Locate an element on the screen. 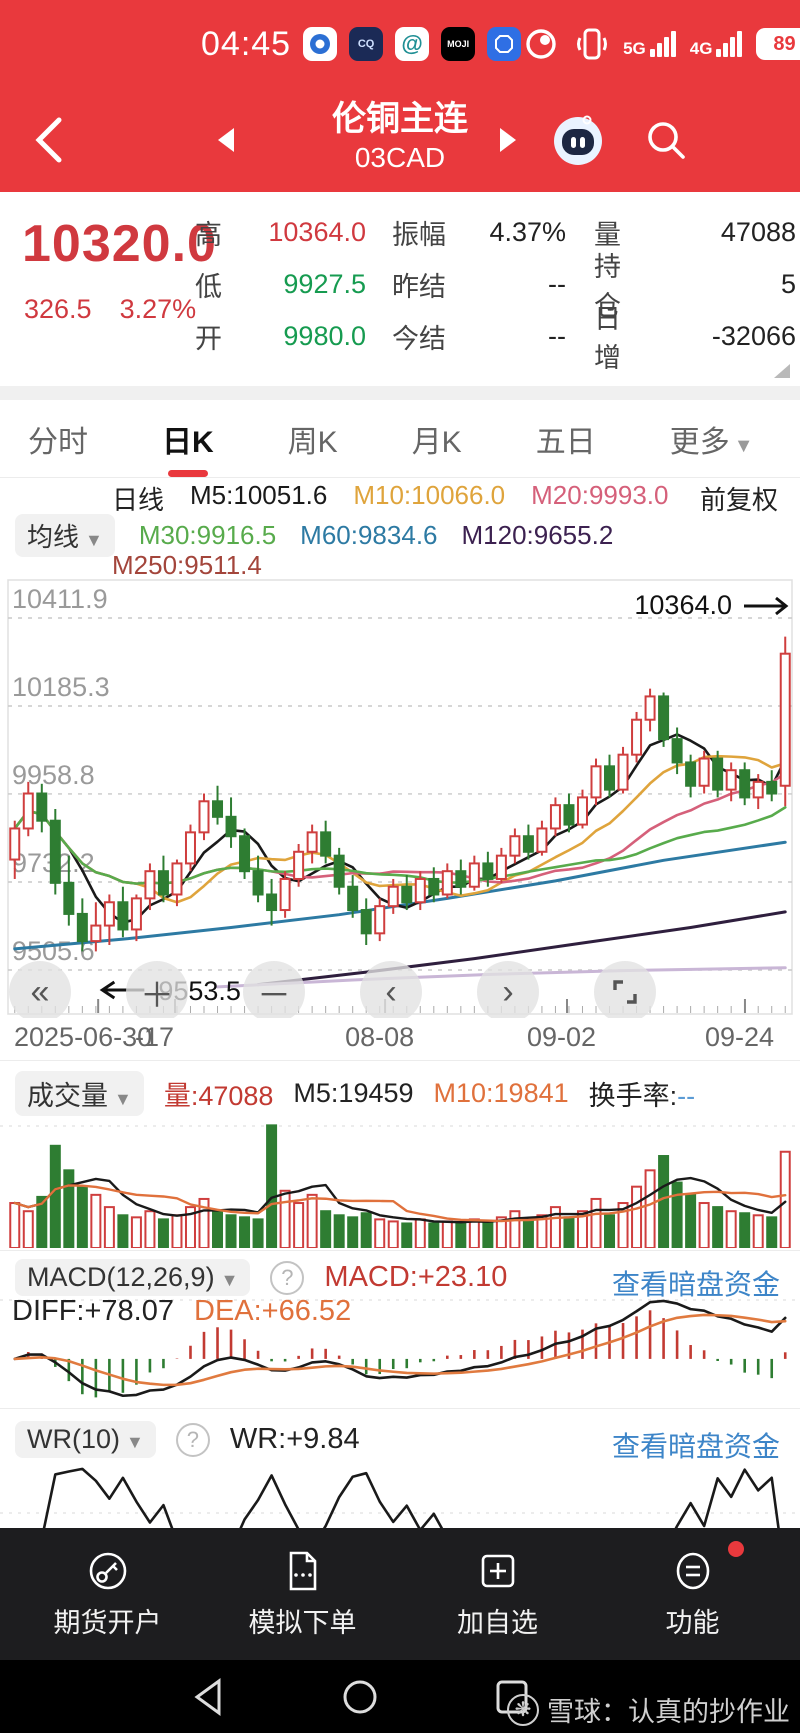 Image resolution: width=800 pixels, height=1733 pixels. futures-account-icon is located at coordinates (107, 1570).